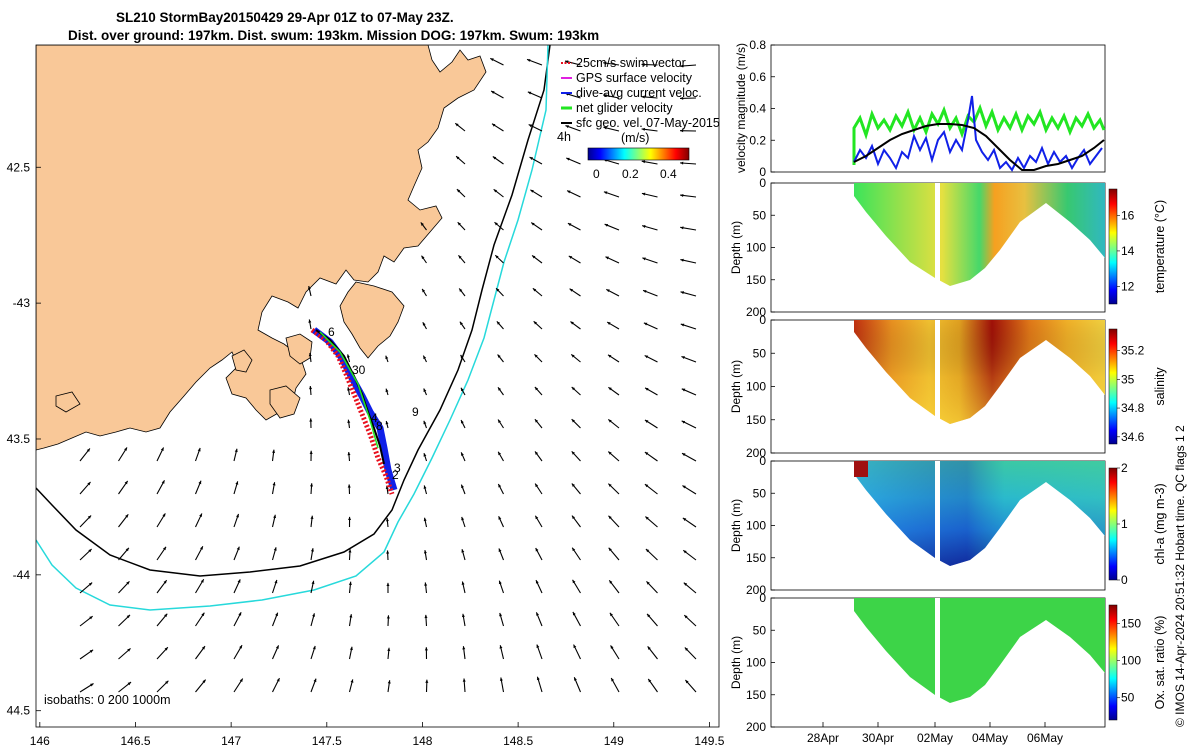 Image resolution: width=1200 pixels, height=750 pixels. Describe the element at coordinates (22, 575) in the screenshot. I see `map-y-tick-label: -44` at that location.